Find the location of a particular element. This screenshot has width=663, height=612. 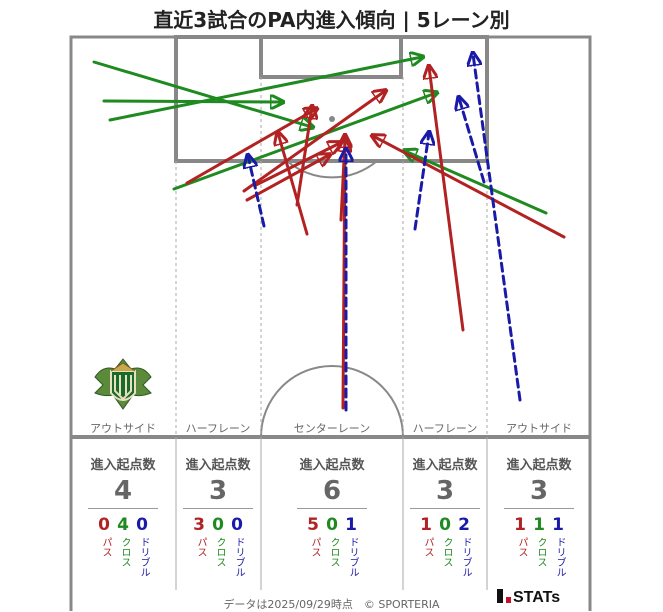

logo-accent-icon is located at coordinates (508, 600).